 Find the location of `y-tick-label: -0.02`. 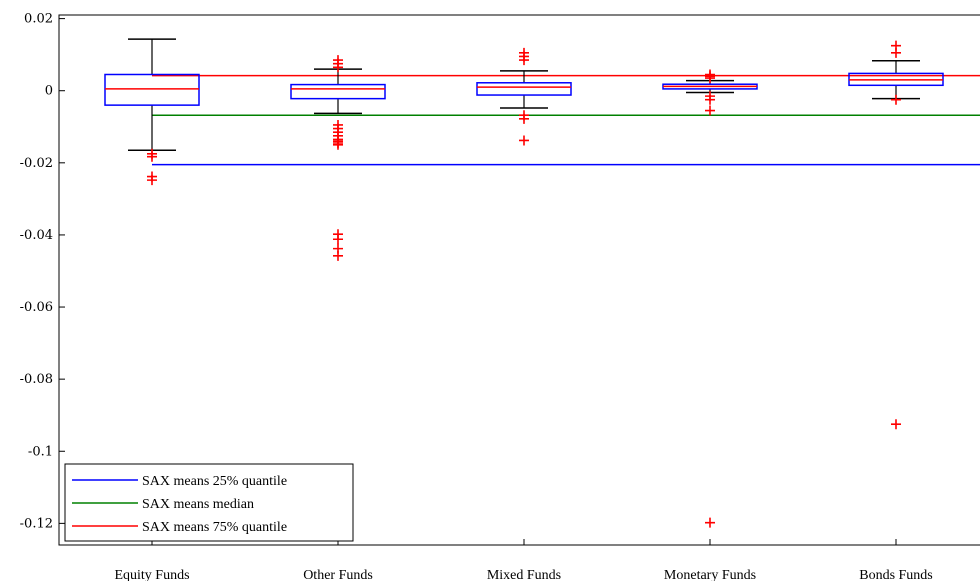

y-tick-label: -0.02 is located at coordinates (36, 163).